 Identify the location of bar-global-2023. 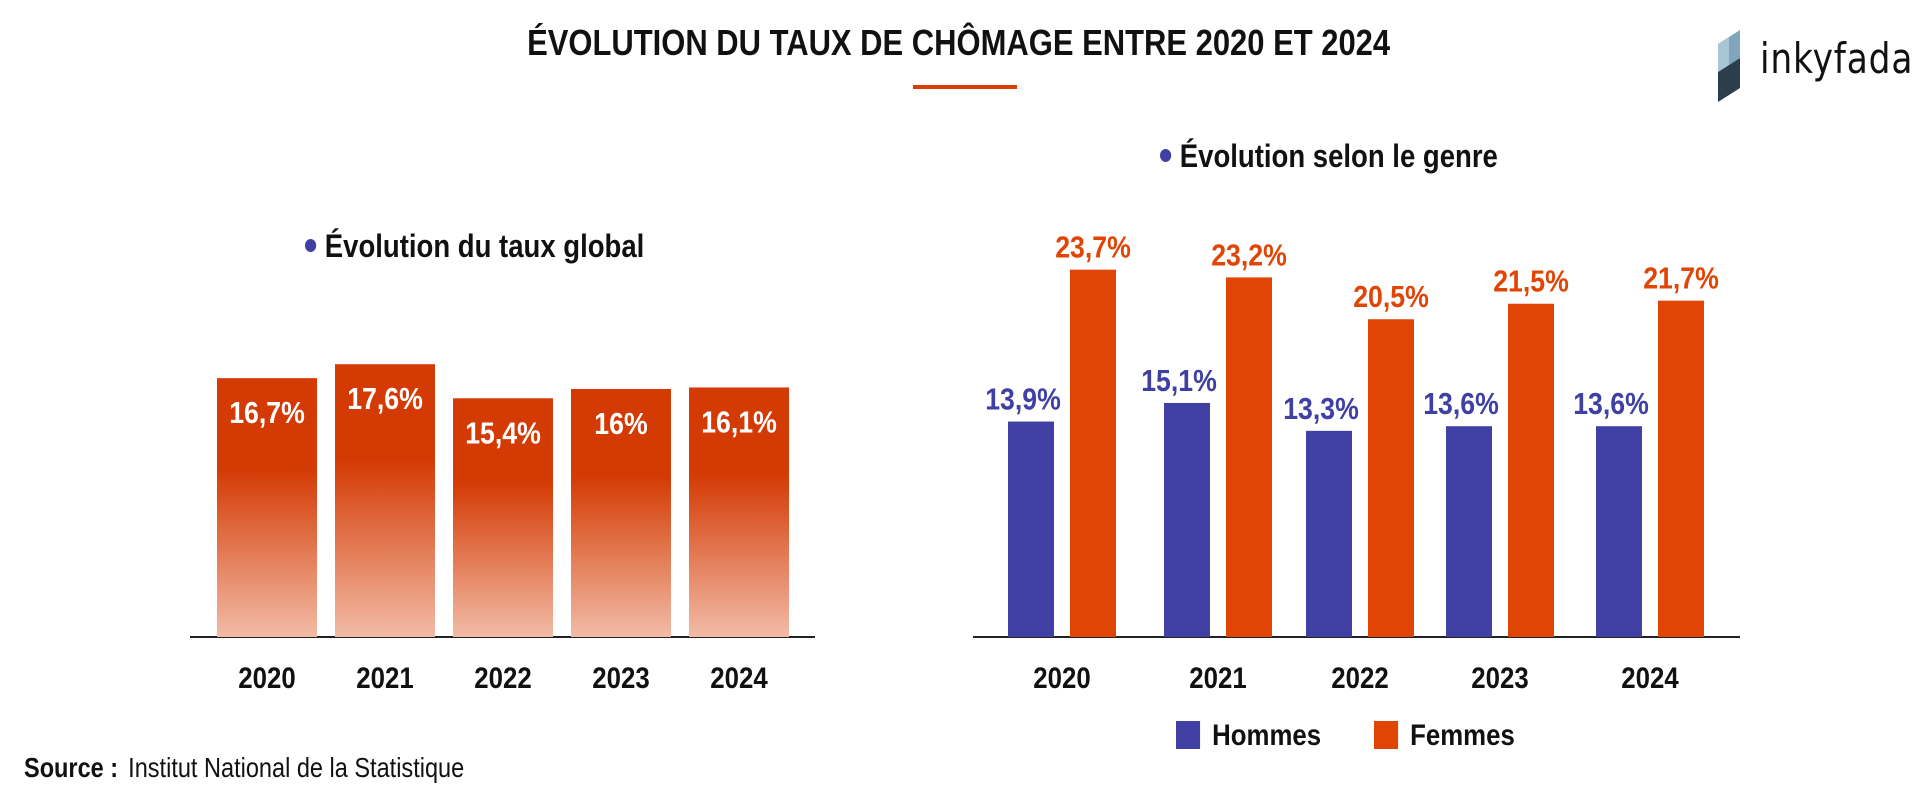
(621, 513).